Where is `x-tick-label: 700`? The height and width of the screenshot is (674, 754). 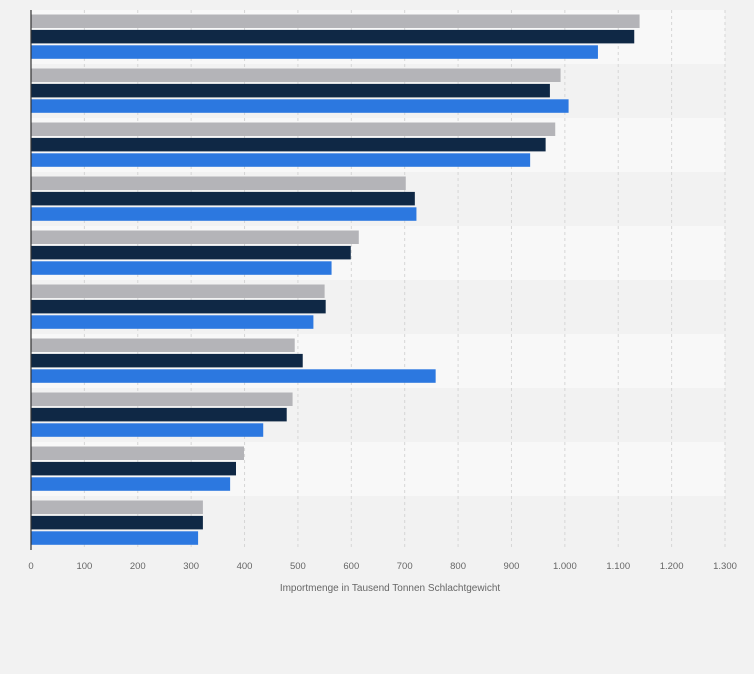
x-tick-label: 700 is located at coordinates (405, 566).